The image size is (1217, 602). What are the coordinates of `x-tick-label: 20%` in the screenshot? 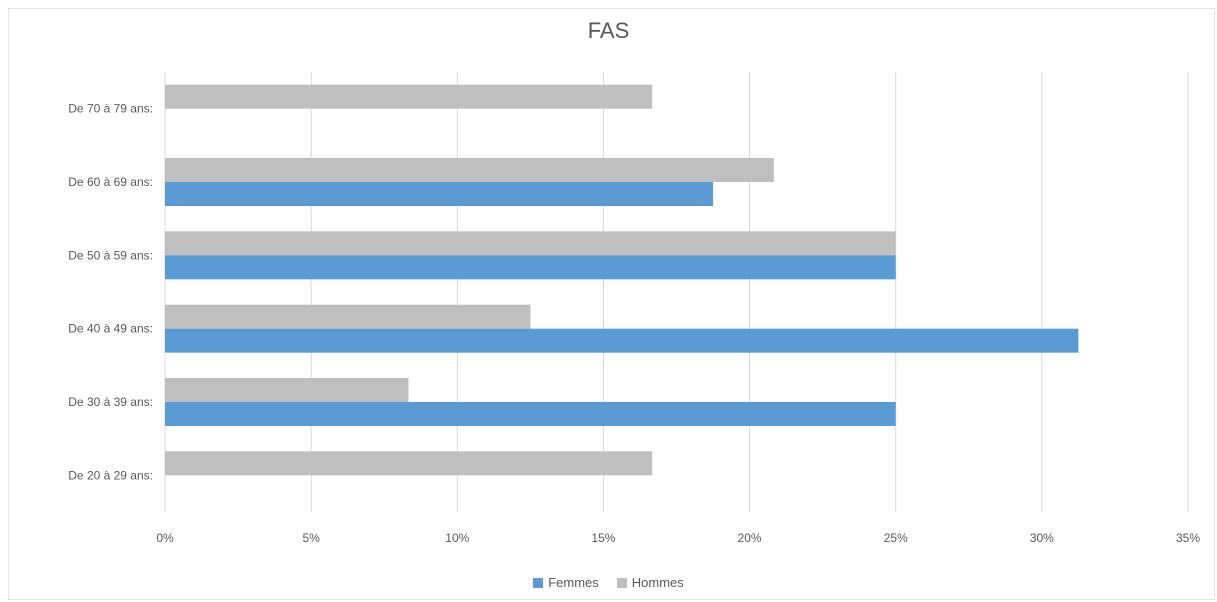 It's located at (750, 538).